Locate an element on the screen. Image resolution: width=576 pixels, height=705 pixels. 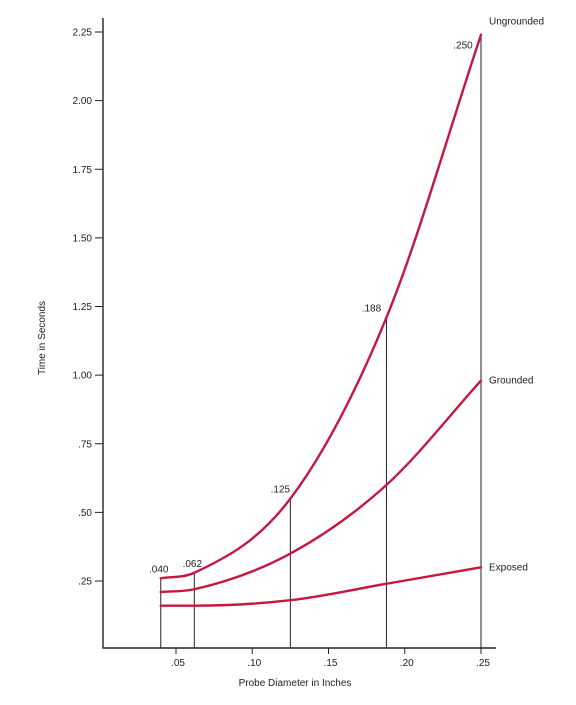
diameter-annotation: .062 is located at coordinates (193, 564).